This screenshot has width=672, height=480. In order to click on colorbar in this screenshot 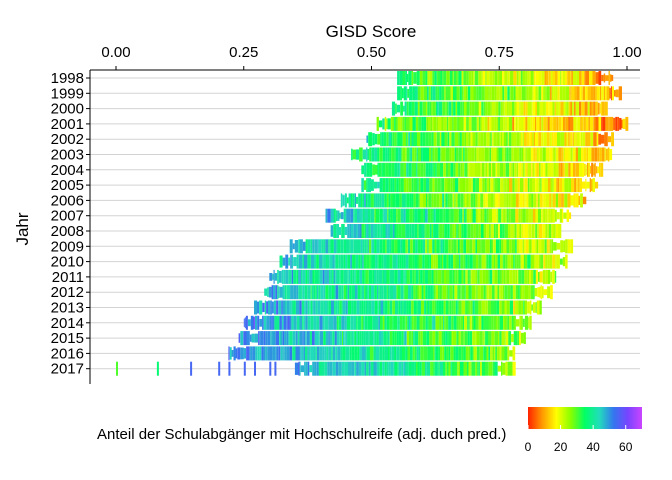, I will do `click(585, 418)`.